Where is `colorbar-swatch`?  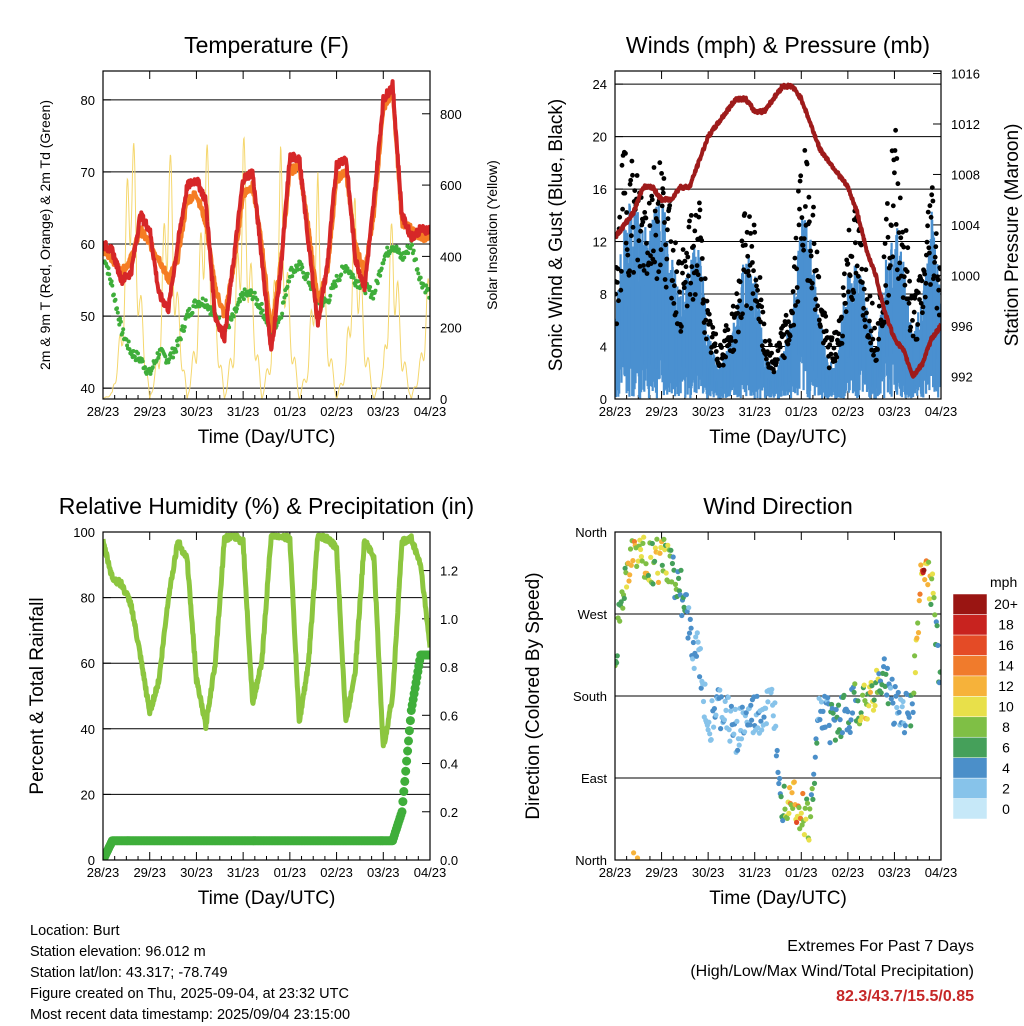 colorbar-swatch is located at coordinates (970, 747).